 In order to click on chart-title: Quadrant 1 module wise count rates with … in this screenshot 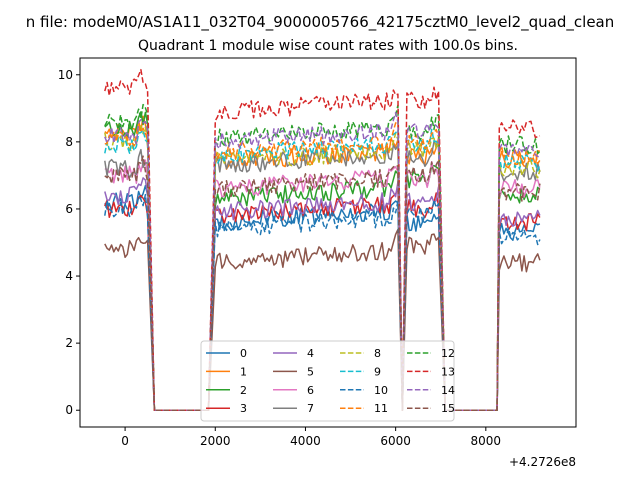, I will do `click(328, 46)`.